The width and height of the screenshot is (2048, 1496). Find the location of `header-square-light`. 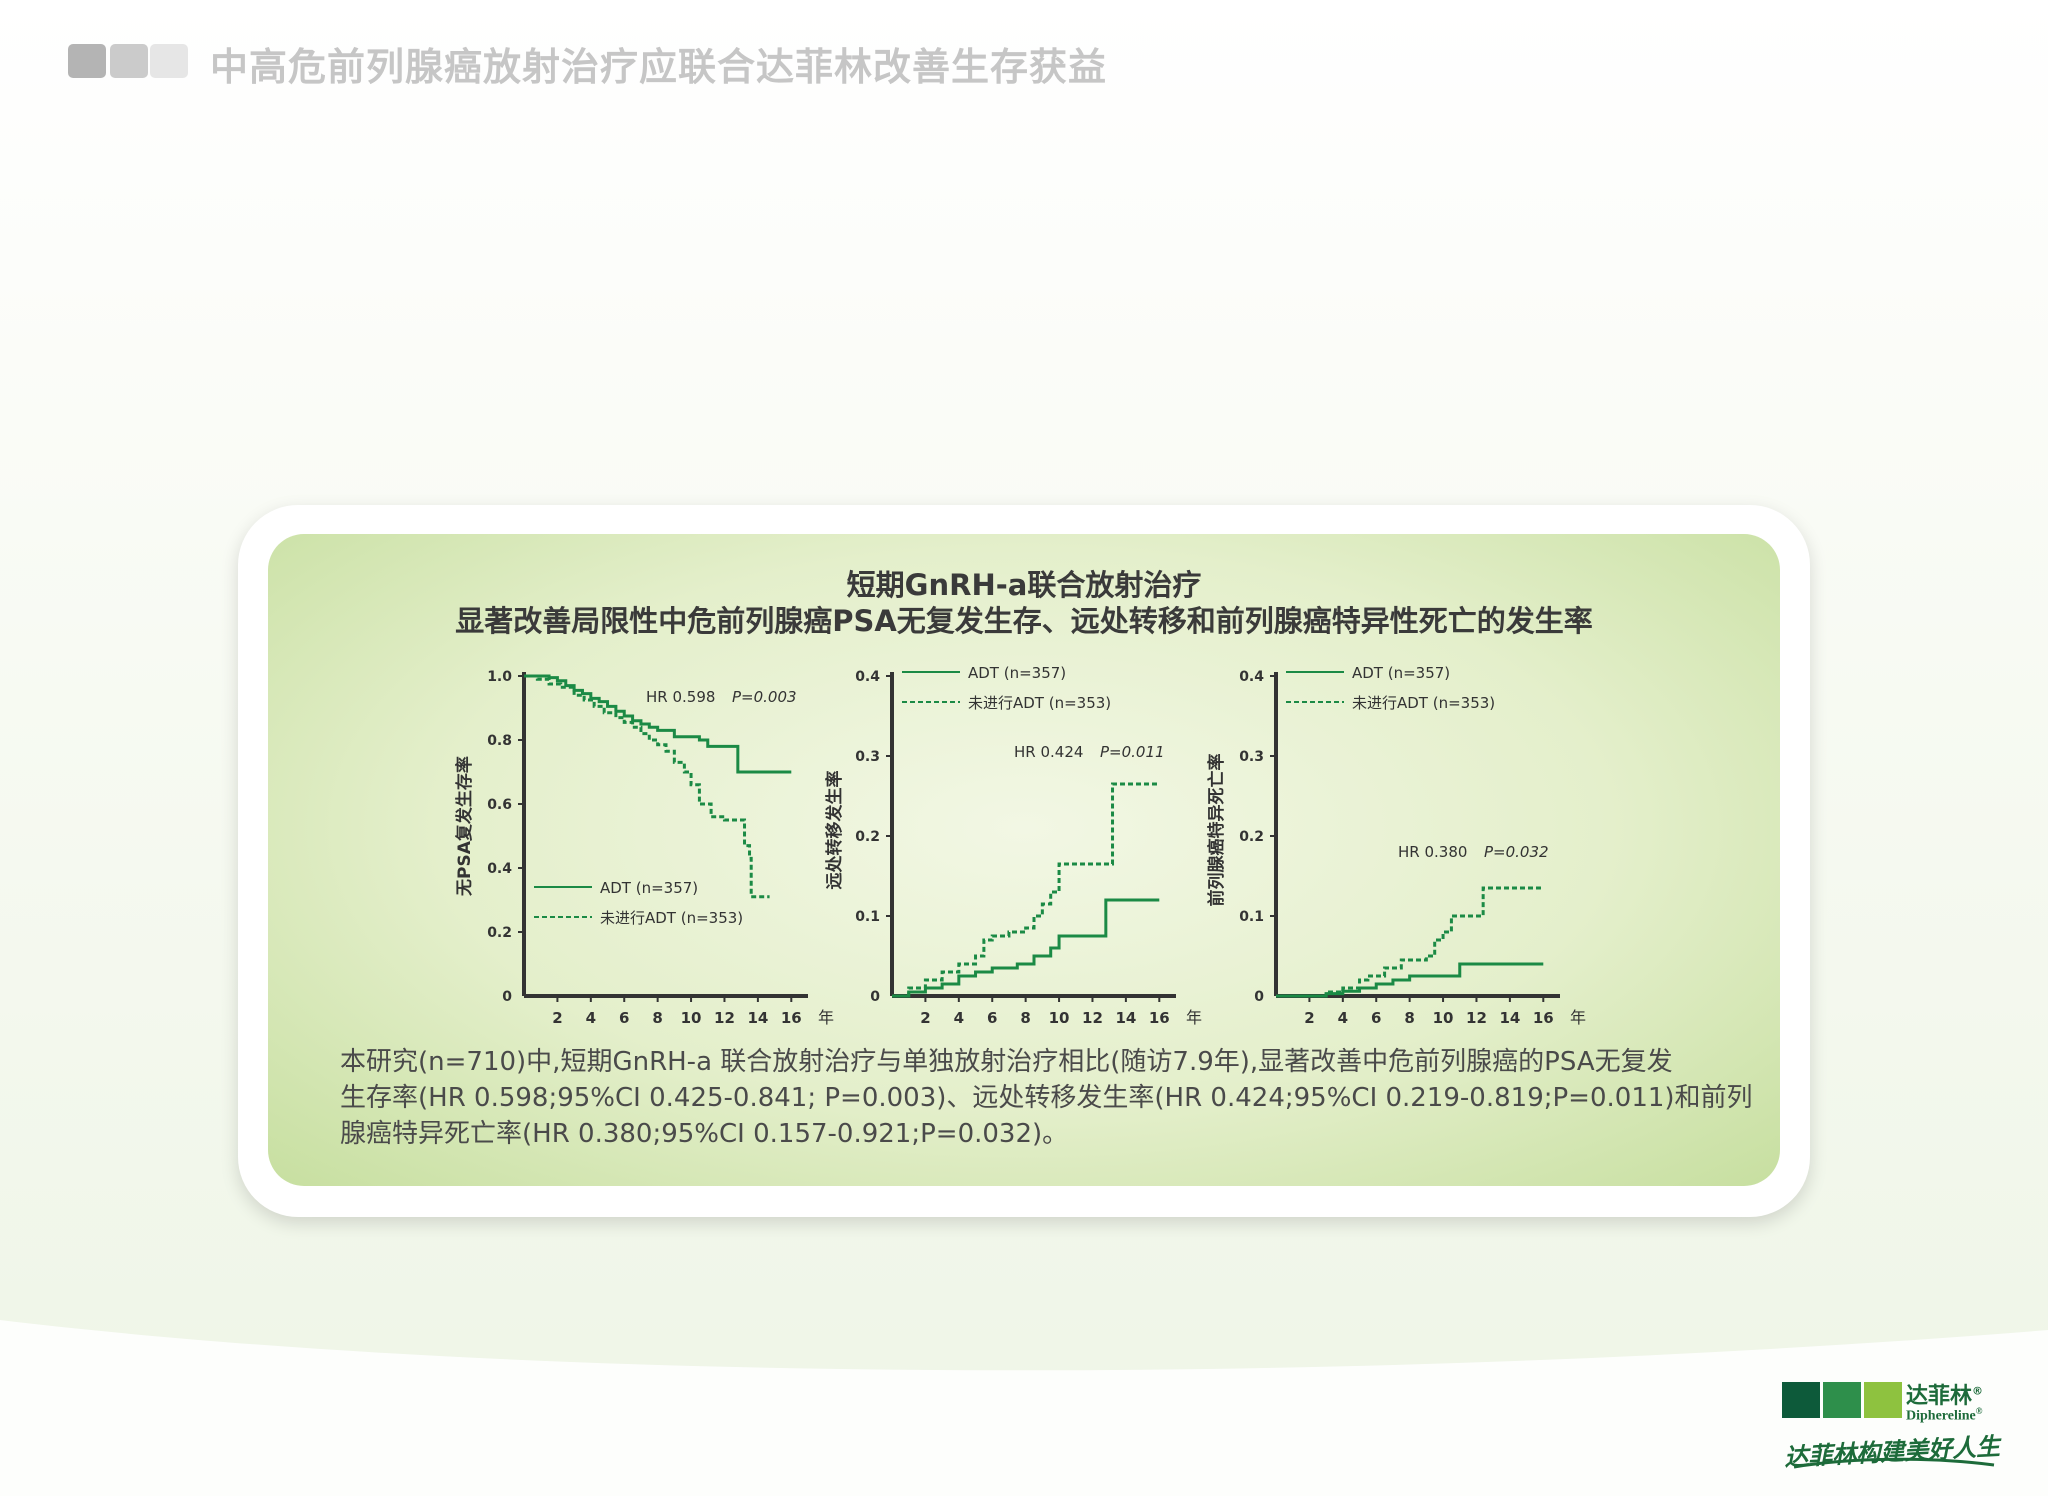

header-square-light is located at coordinates (169, 61).